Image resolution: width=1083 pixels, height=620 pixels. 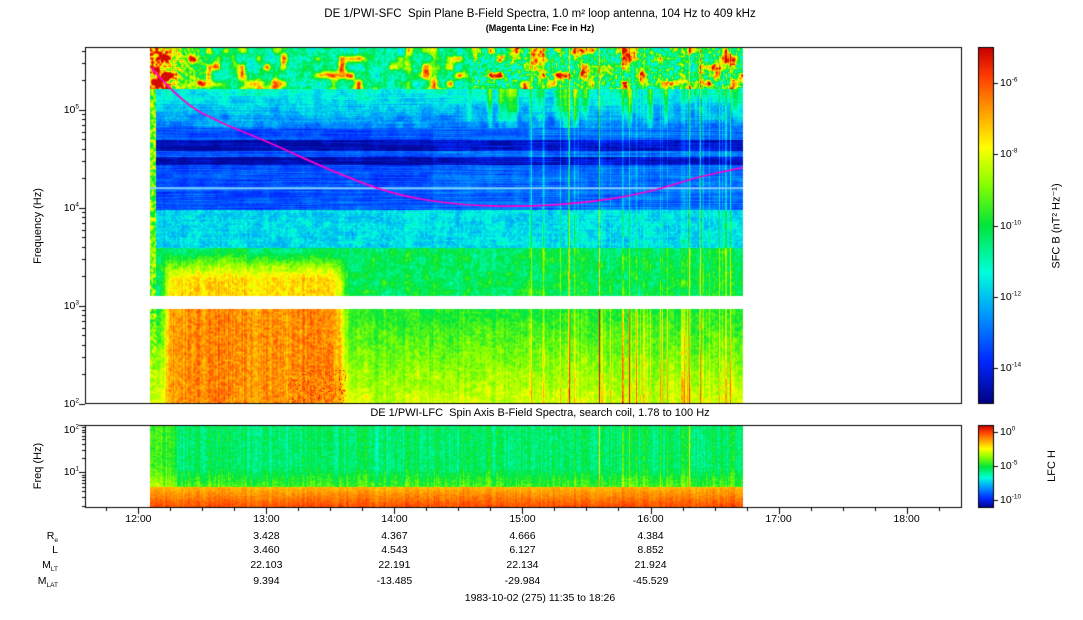 I want to click on sfc-panel-subtitle: (Magenta Line: Fce in Hz), so click(x=540, y=28).